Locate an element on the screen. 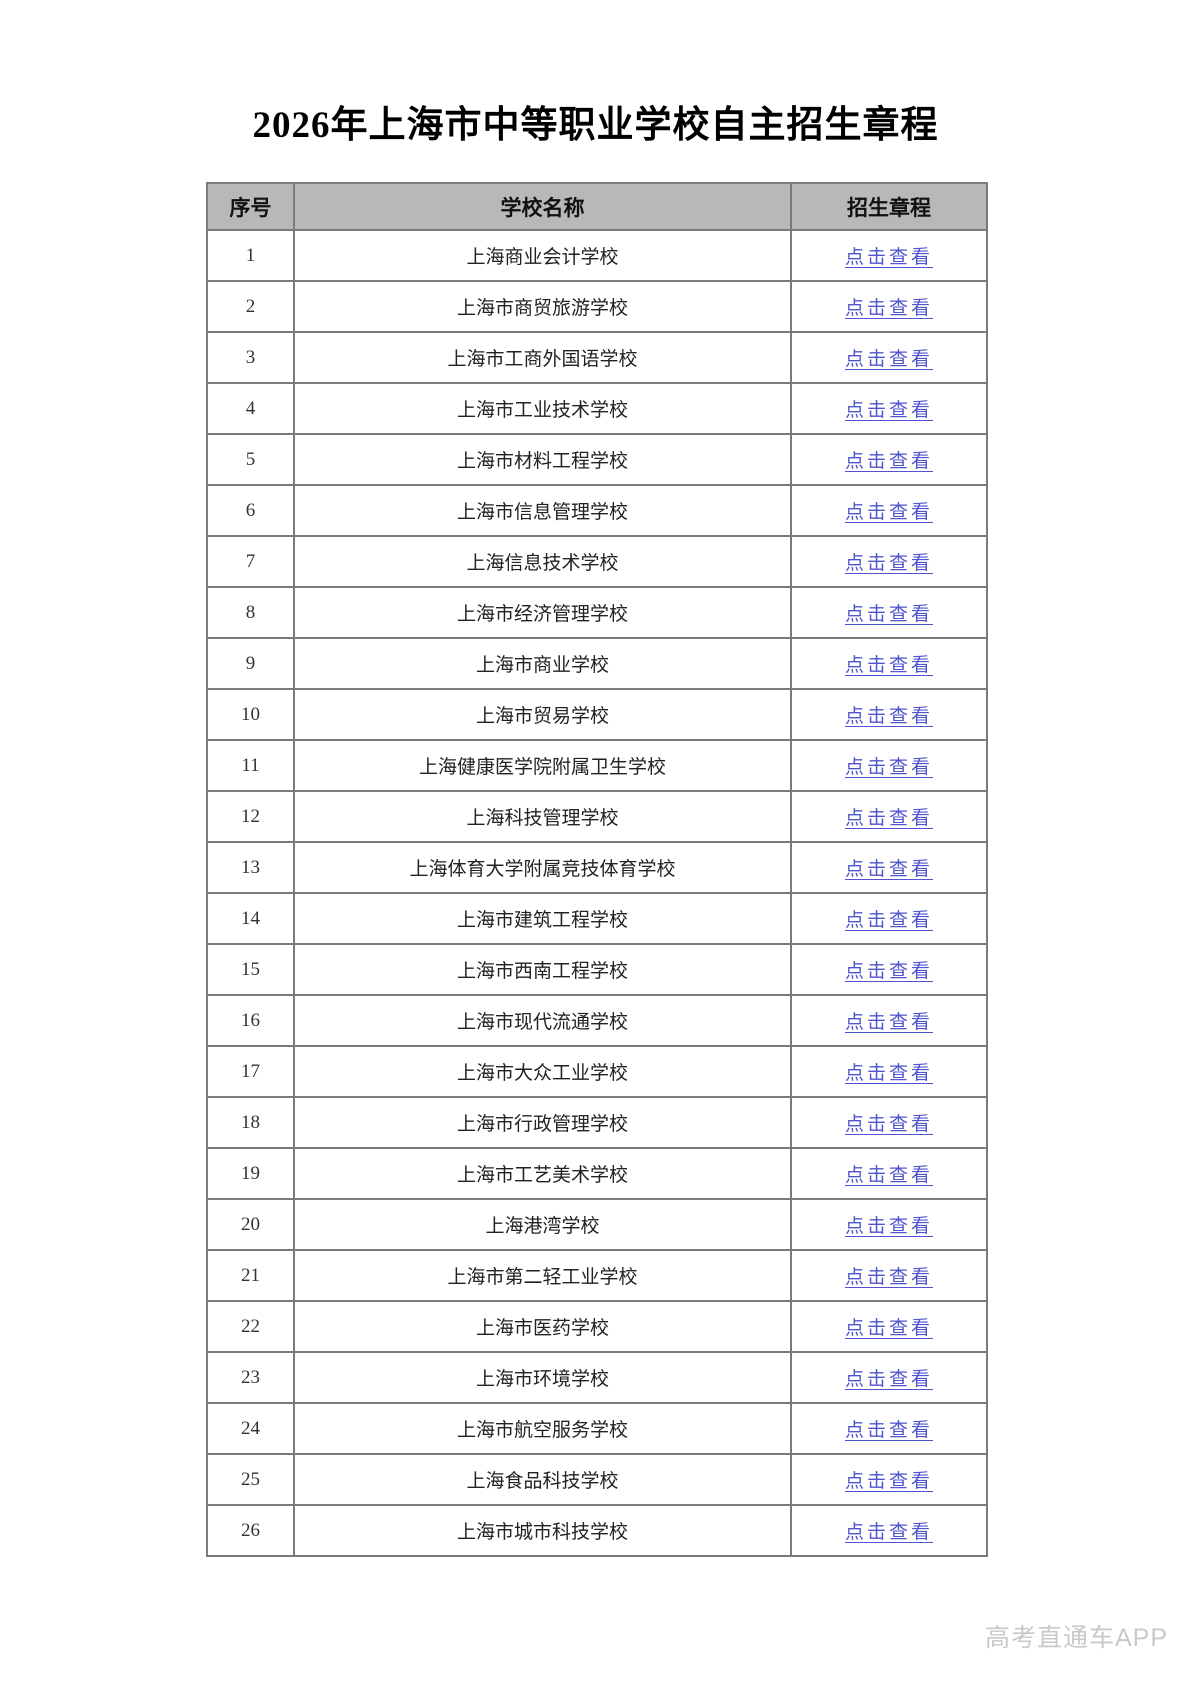 This screenshot has height=1684, width=1191. table-row: 25 上海食品科技学校 点击查看 is located at coordinates (597, 1479).